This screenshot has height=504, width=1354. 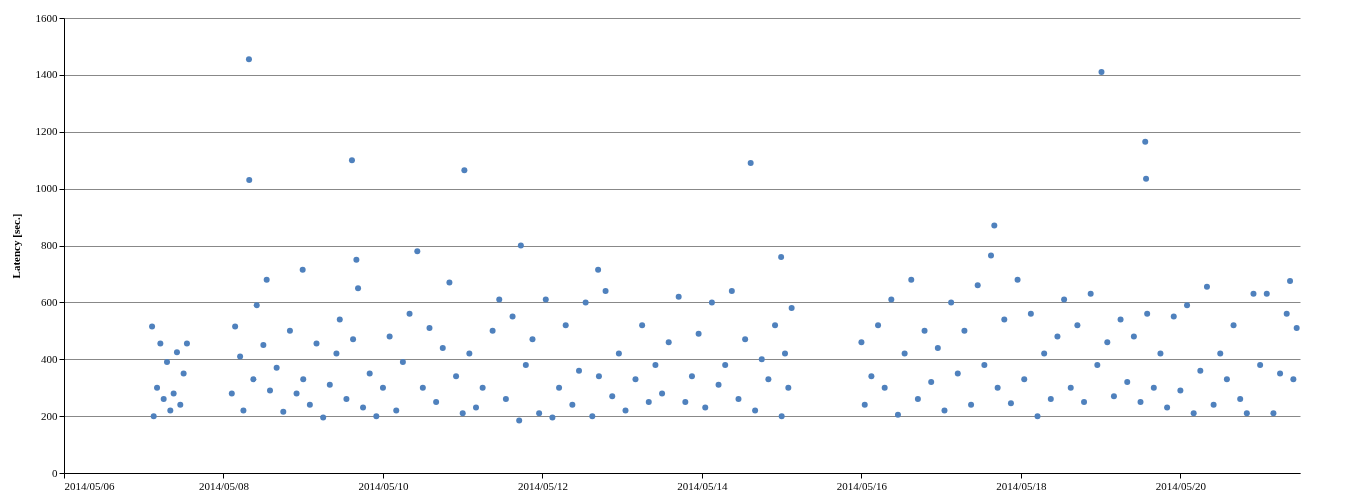 I want to click on y-tick-label: 1200, so click(x=46, y=131).